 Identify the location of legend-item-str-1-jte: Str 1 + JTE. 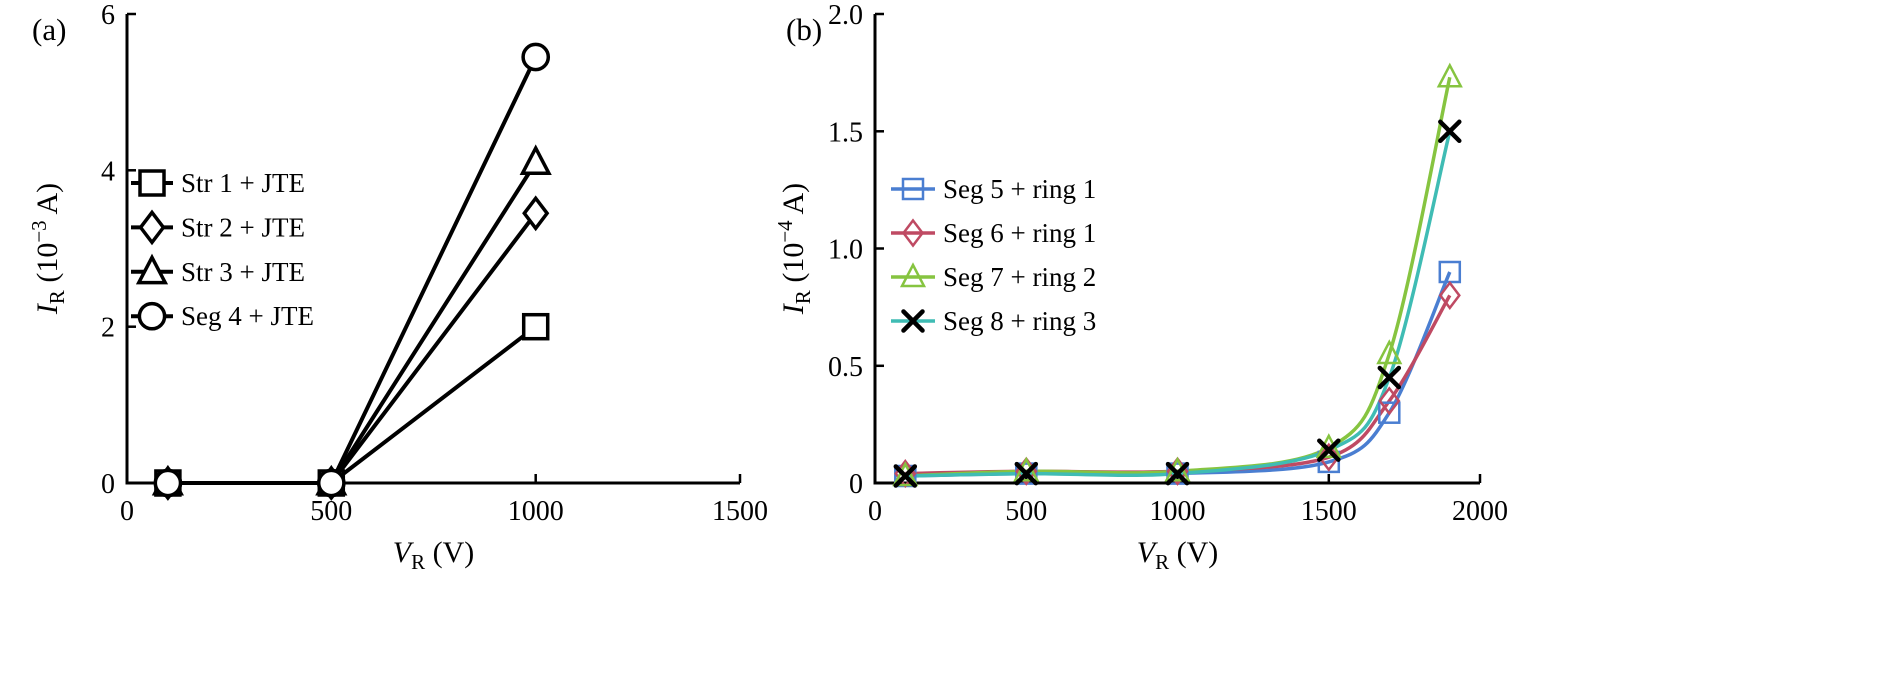
(218, 183).